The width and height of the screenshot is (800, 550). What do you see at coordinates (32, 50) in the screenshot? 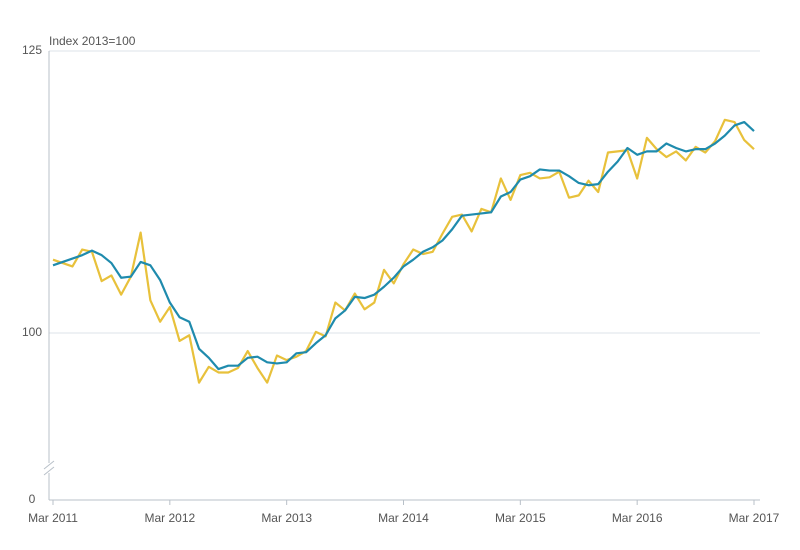
I see `y-tick-label: 125` at bounding box center [32, 50].